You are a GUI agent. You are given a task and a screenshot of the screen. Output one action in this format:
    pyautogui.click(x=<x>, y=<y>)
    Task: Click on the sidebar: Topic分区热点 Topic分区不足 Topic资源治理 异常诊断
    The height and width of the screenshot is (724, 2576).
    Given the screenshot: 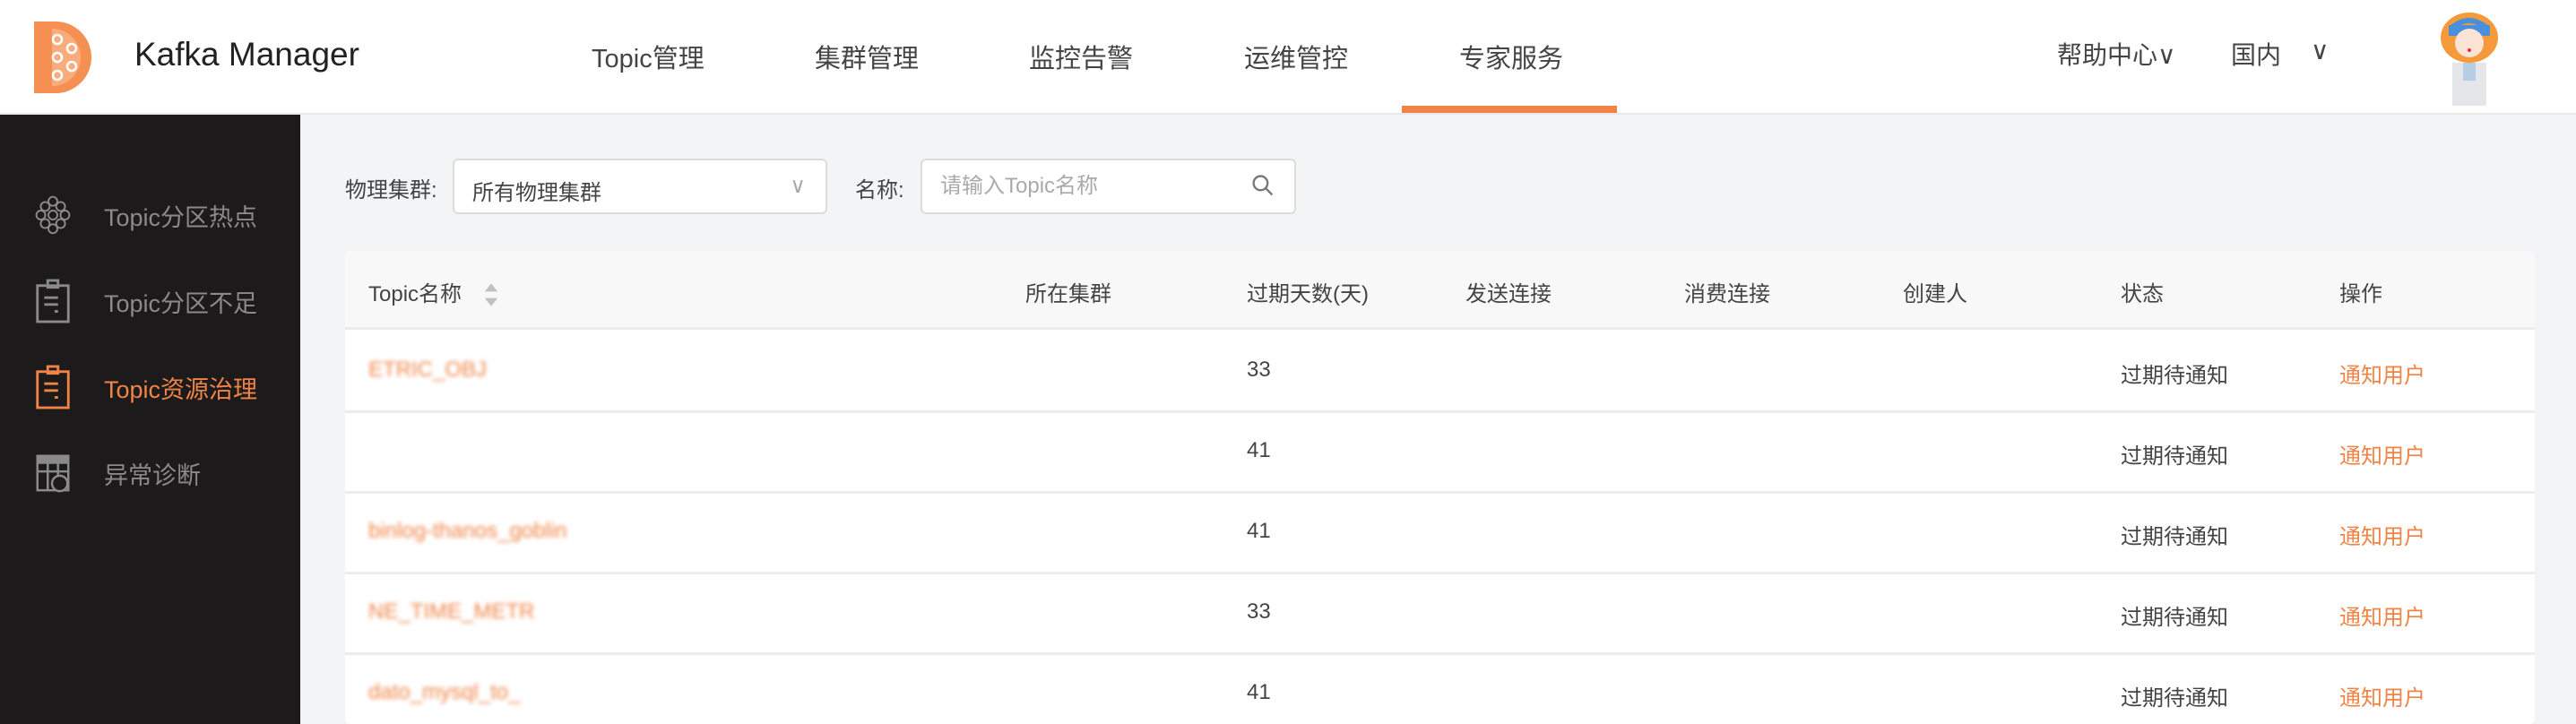 What is the action you would take?
    pyautogui.click(x=150, y=419)
    